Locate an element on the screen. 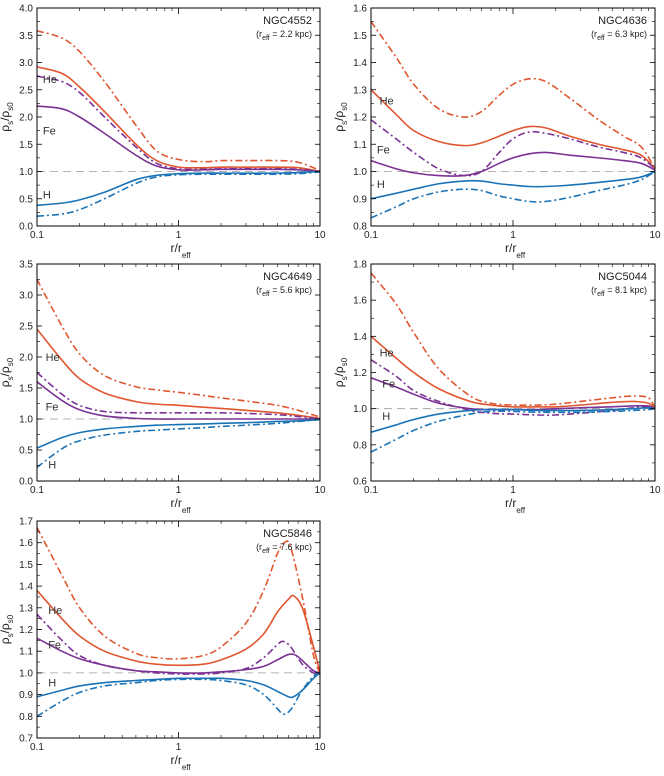  y-tick-label: 2.5 is located at coordinates (26, 90).